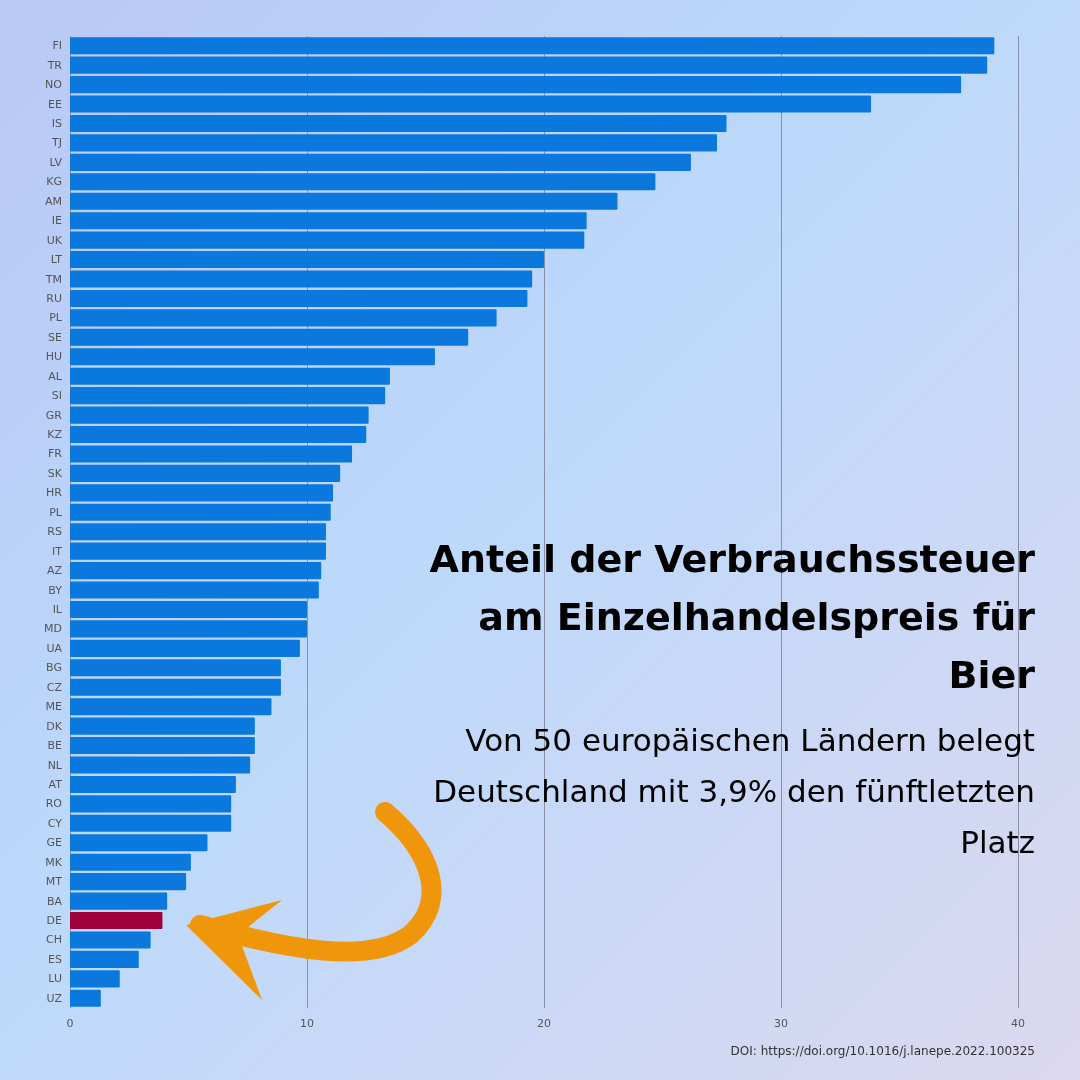  Describe the element at coordinates (53, 629) in the screenshot. I see `y-tick-label: MD` at that location.